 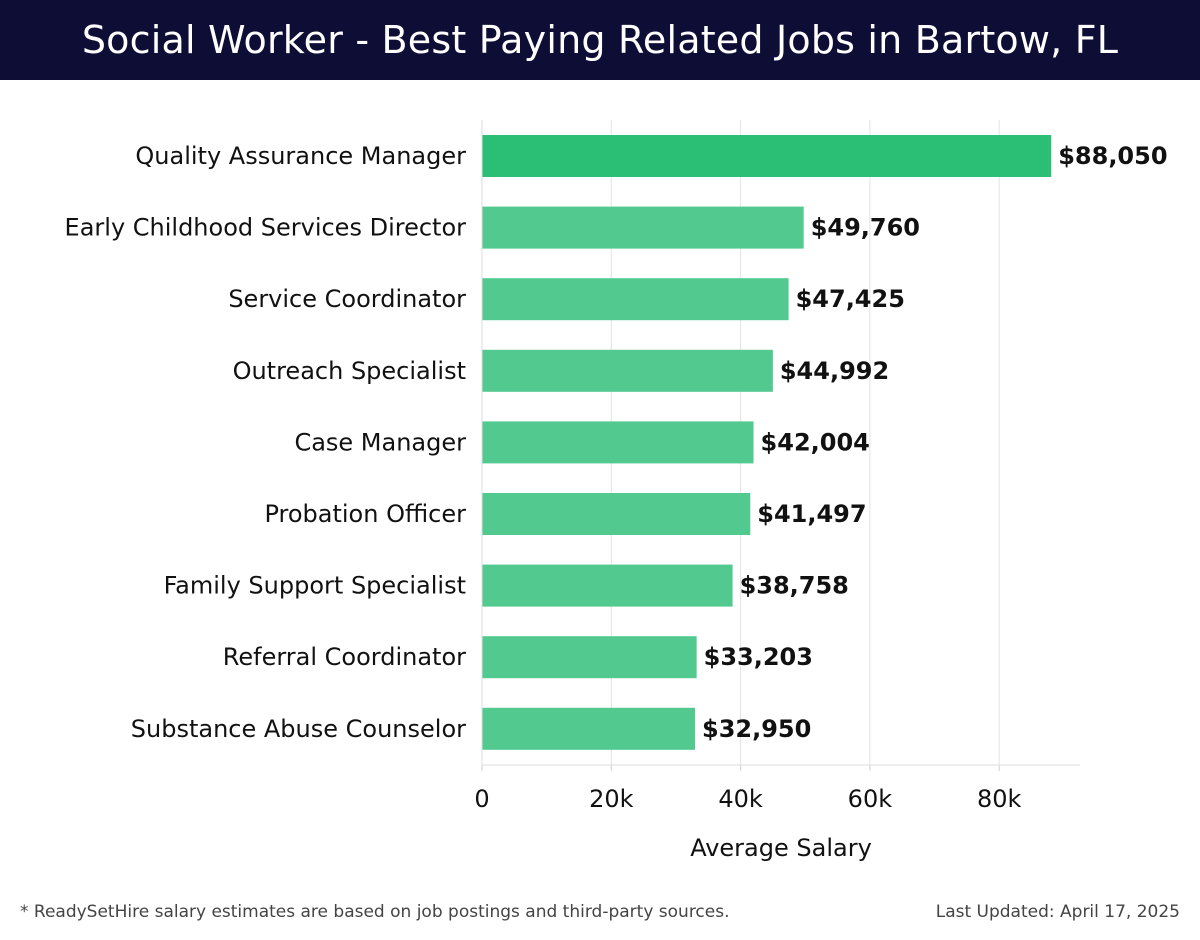 I want to click on x-axis-title: Average Salary, so click(x=781, y=848).